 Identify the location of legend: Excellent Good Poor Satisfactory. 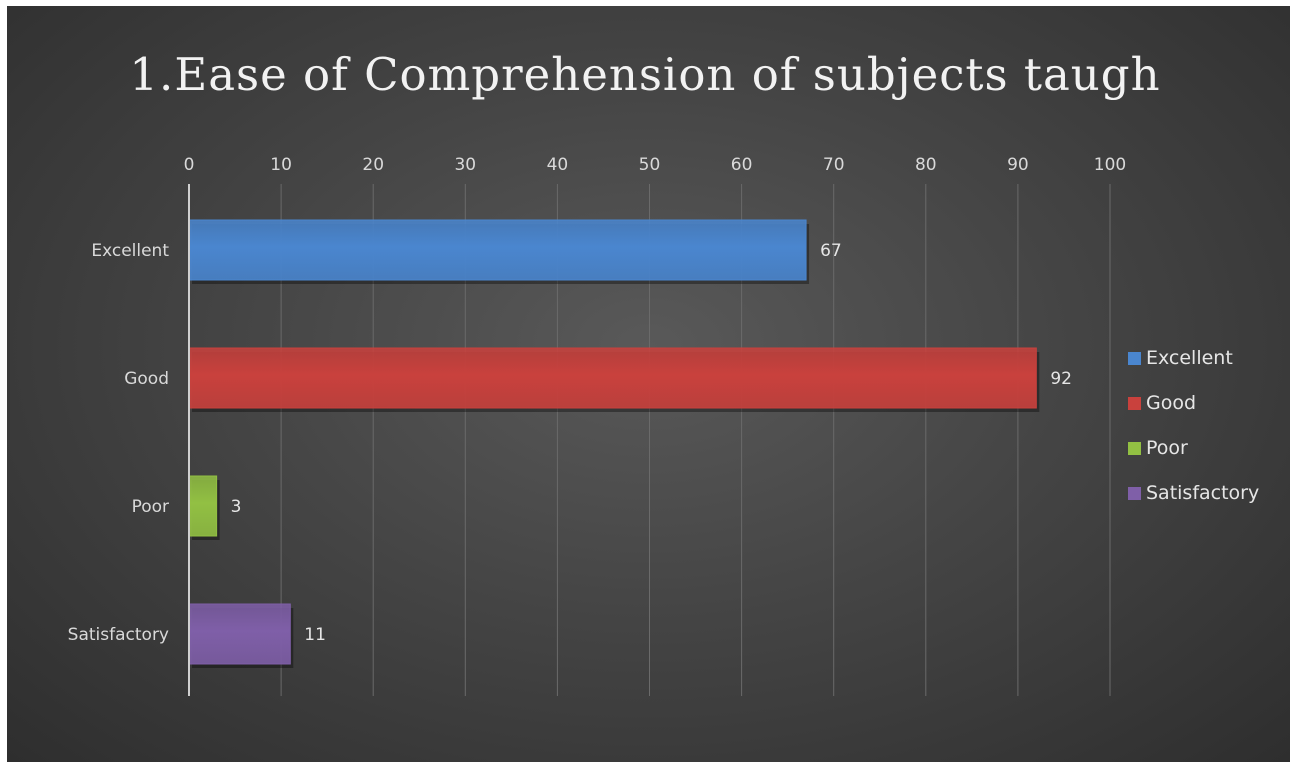
(1193, 425).